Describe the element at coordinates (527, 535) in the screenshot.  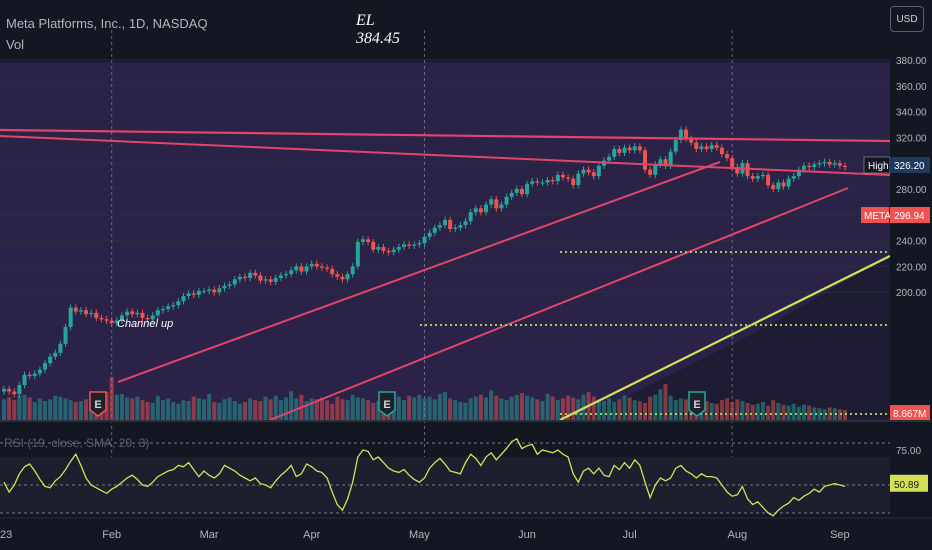
I see `time-label-jun: Jun` at that location.